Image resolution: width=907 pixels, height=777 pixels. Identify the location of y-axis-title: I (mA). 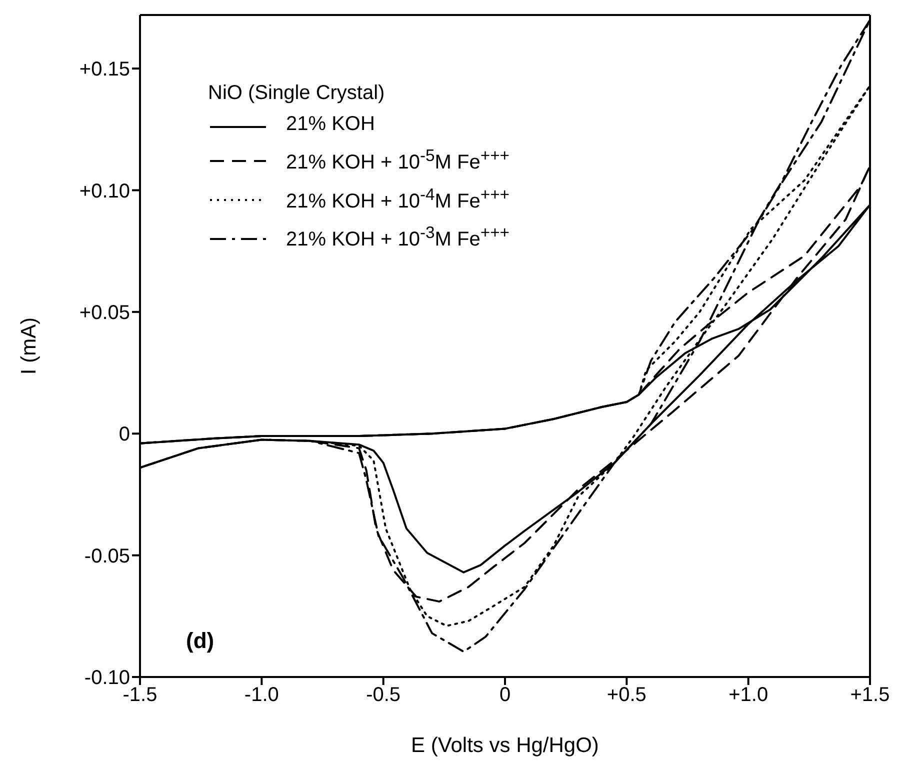
(28, 346).